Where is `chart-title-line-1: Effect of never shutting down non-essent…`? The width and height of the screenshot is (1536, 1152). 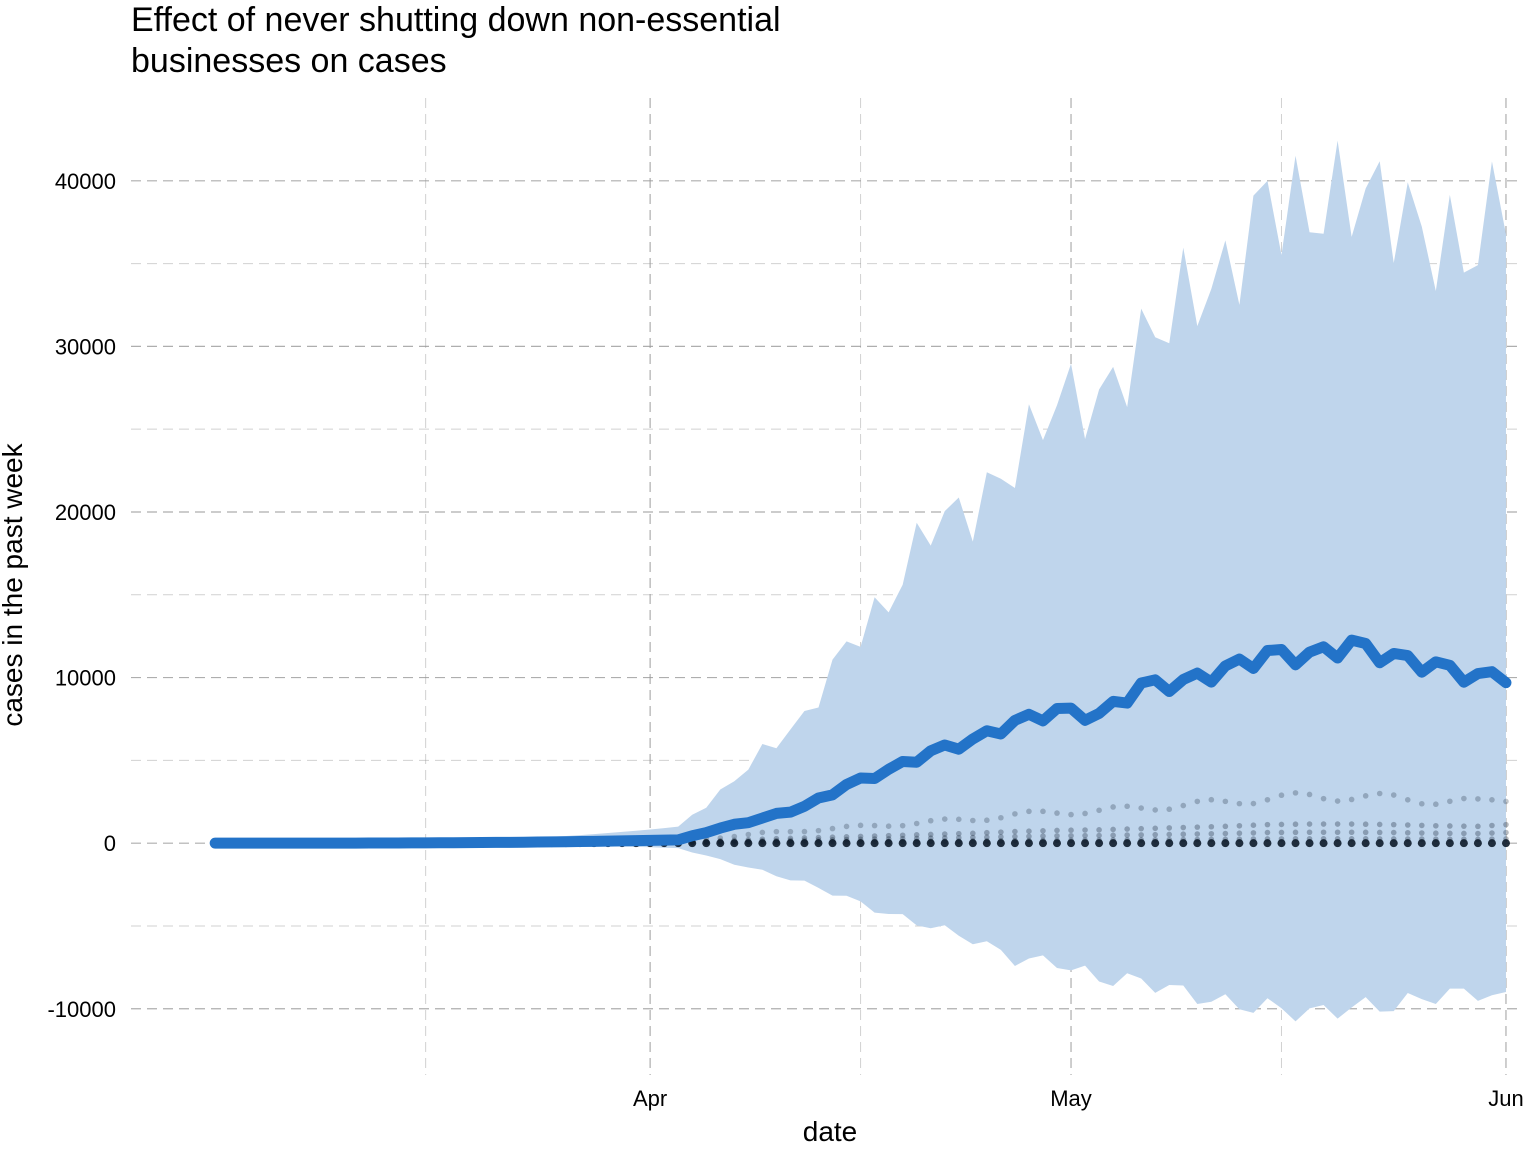 chart-title-line-1: Effect of never shutting down non-essent… is located at coordinates (456, 20).